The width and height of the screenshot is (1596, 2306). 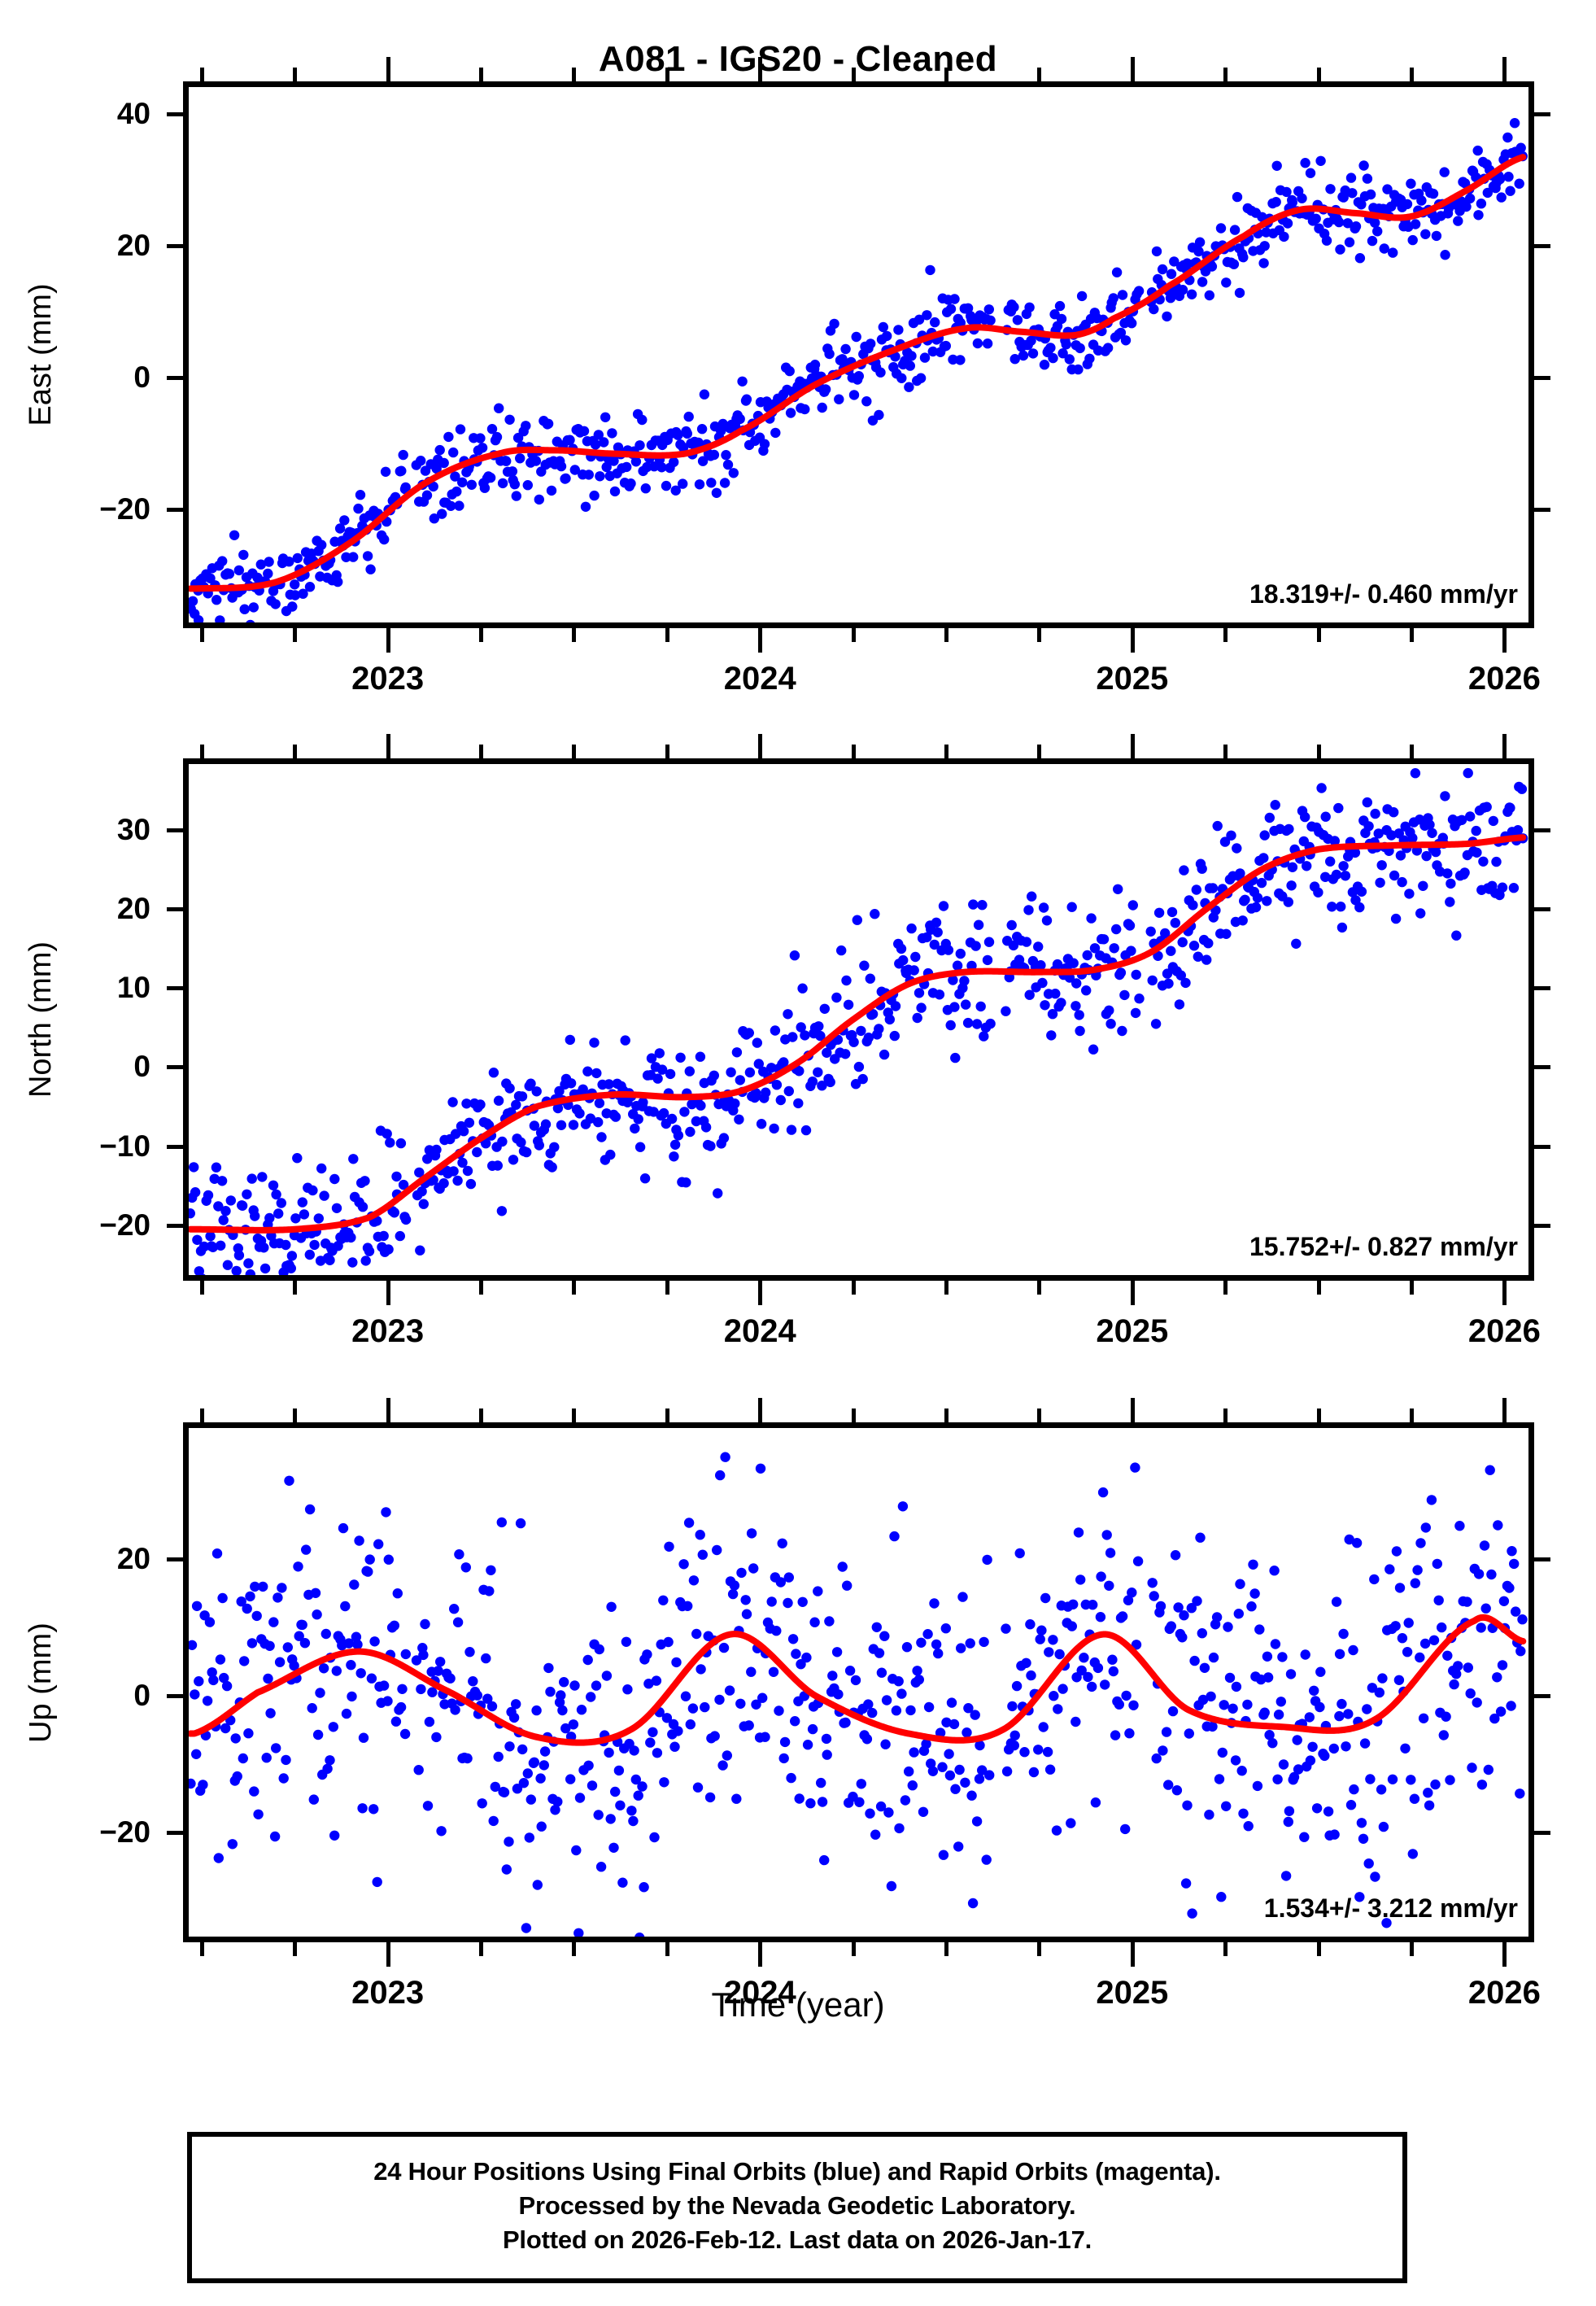 What do you see at coordinates (141, 377) in the screenshot?
I see `y-tick-label-east: 0` at bounding box center [141, 377].